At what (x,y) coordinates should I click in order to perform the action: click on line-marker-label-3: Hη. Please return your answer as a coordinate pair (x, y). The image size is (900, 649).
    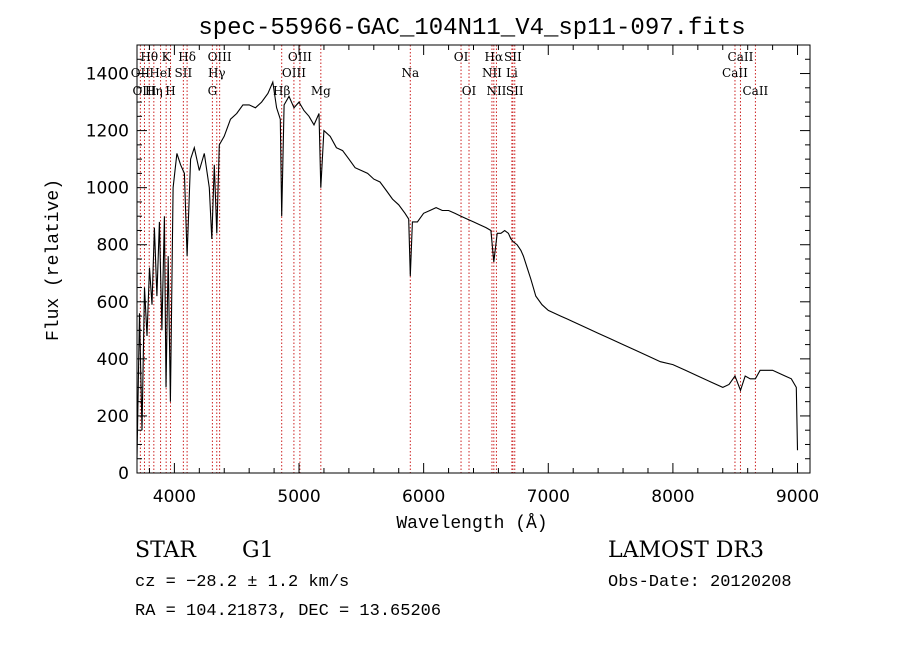
    Looking at the image, I should click on (154, 91).